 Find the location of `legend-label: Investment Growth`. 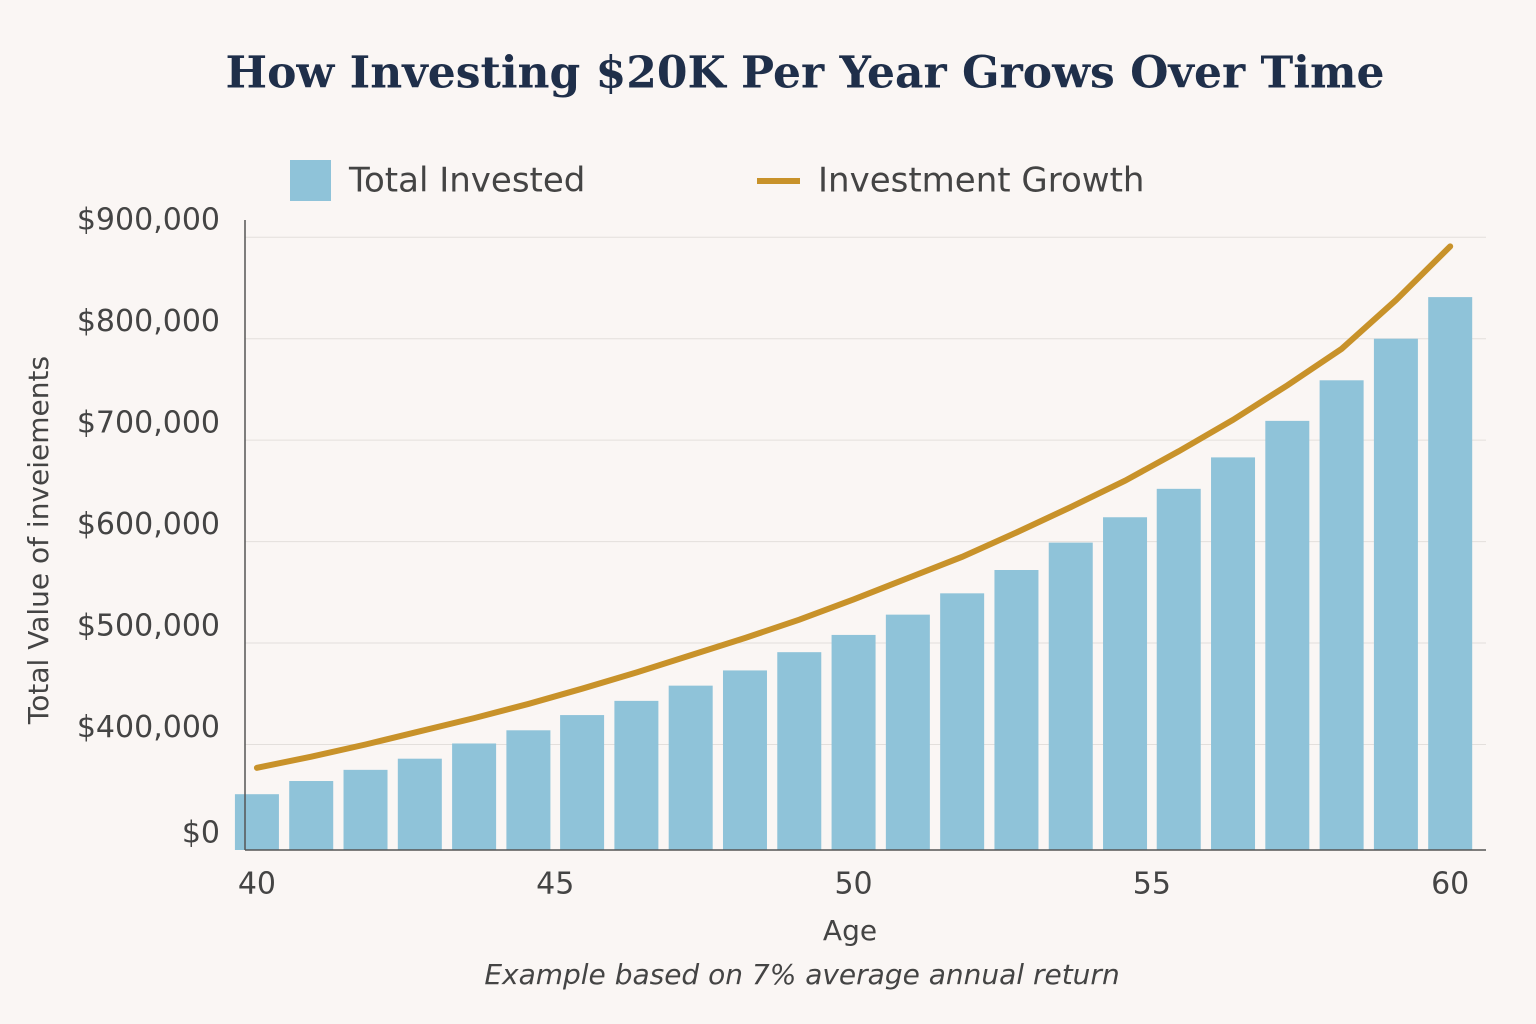

legend-label: Investment Growth is located at coordinates (981, 181).